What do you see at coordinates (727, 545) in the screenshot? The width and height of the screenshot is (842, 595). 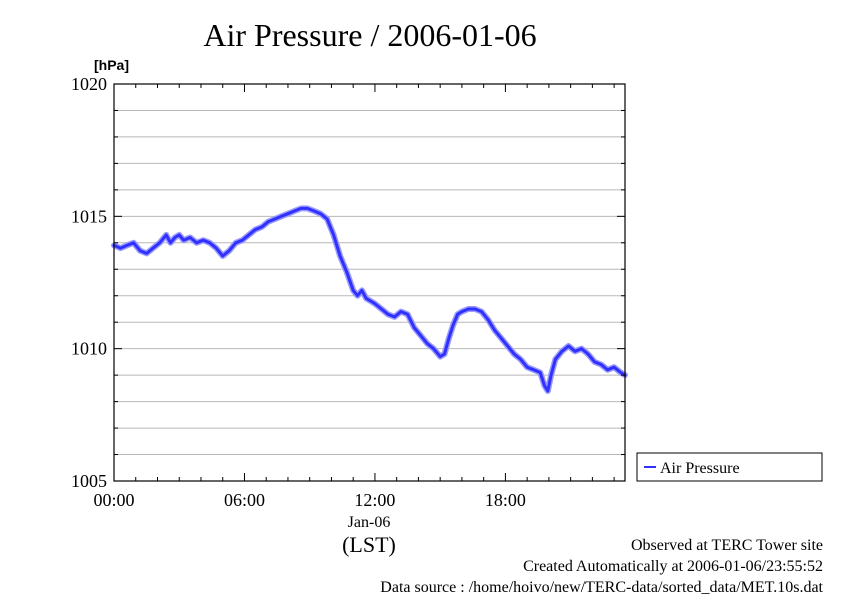 I see `footer-observed-site: Observed at TERC Tower site` at bounding box center [727, 545].